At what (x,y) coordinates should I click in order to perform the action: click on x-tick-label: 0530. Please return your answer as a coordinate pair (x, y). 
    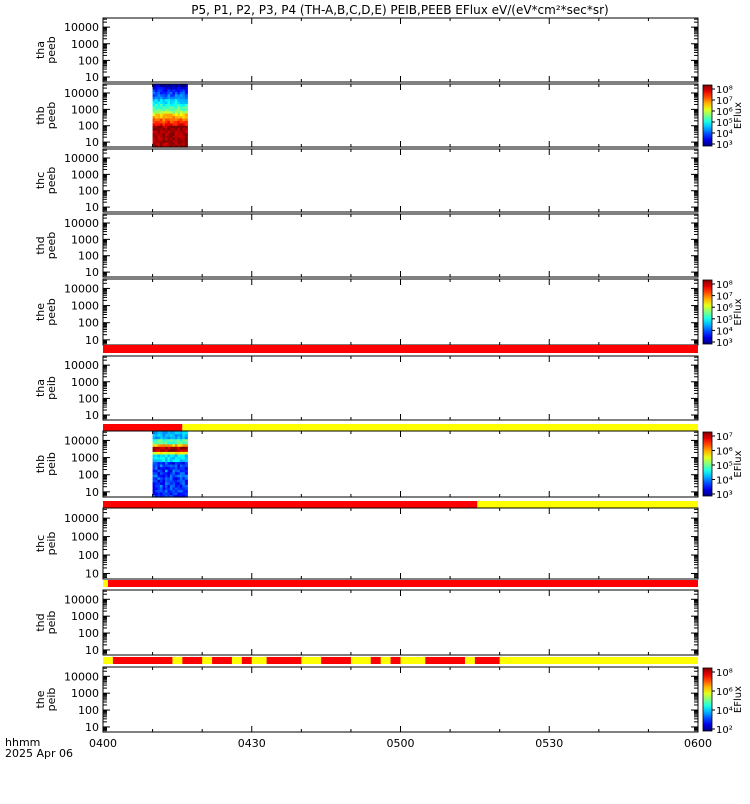
    Looking at the image, I should click on (549, 743).